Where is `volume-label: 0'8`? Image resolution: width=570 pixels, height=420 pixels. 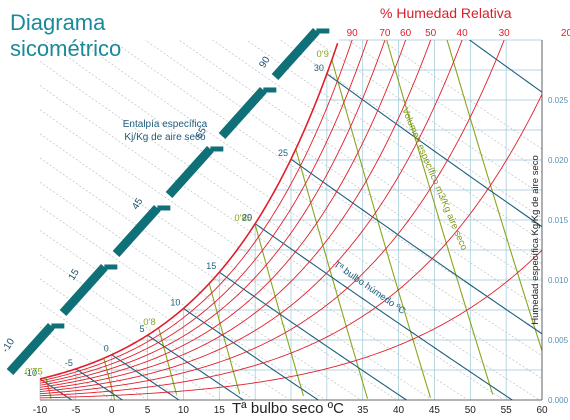
volume-label: 0'8 is located at coordinates (149, 322).